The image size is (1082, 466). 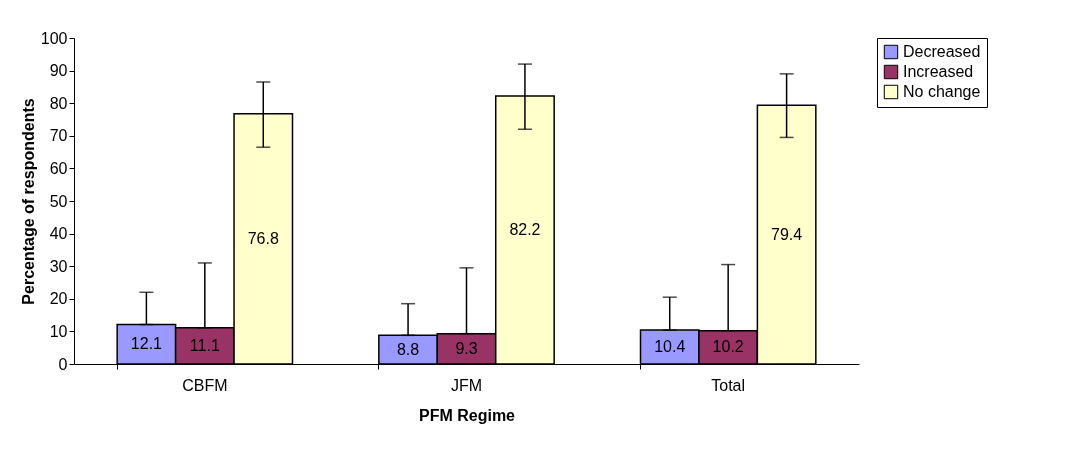 I want to click on data-label: 9.3, so click(x=466, y=348).